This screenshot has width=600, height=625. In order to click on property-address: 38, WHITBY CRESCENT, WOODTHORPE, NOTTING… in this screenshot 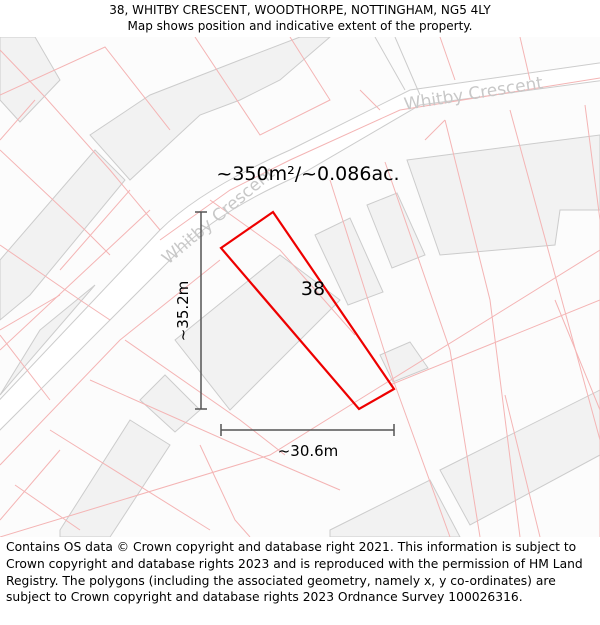, I will do `click(300, 10)`.